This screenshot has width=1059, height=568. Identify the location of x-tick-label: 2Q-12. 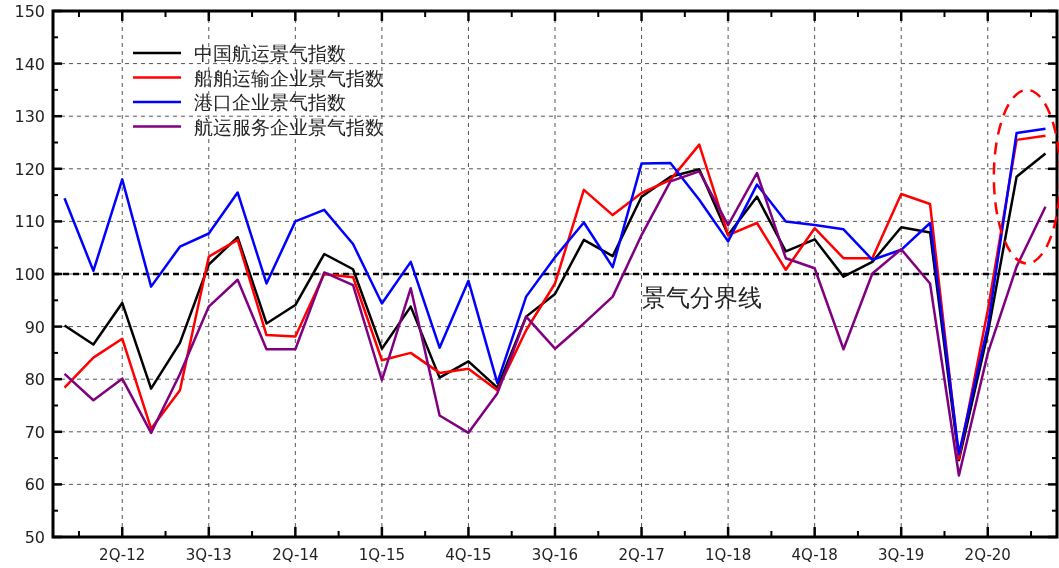
(122, 555).